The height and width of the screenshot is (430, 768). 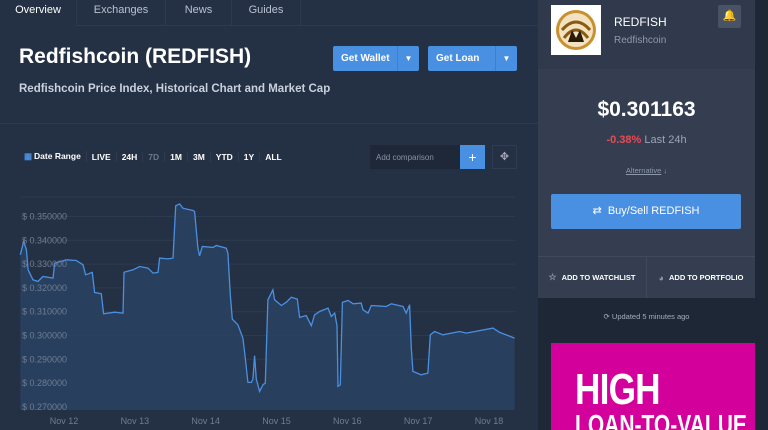 I want to click on range-ytd: YTD, so click(x=225, y=156).